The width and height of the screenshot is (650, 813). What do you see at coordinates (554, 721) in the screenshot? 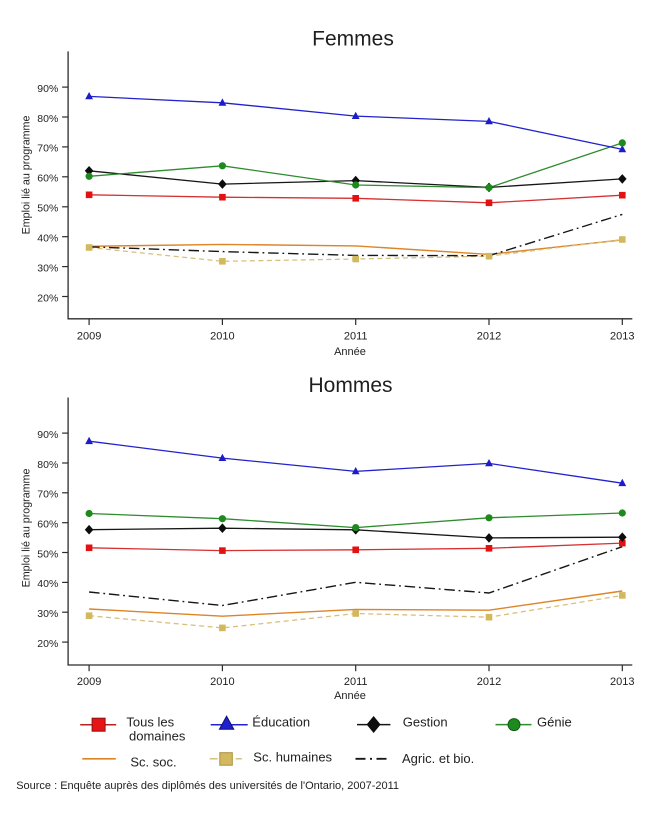
I see `svg-text: Génie` at bounding box center [554, 721].